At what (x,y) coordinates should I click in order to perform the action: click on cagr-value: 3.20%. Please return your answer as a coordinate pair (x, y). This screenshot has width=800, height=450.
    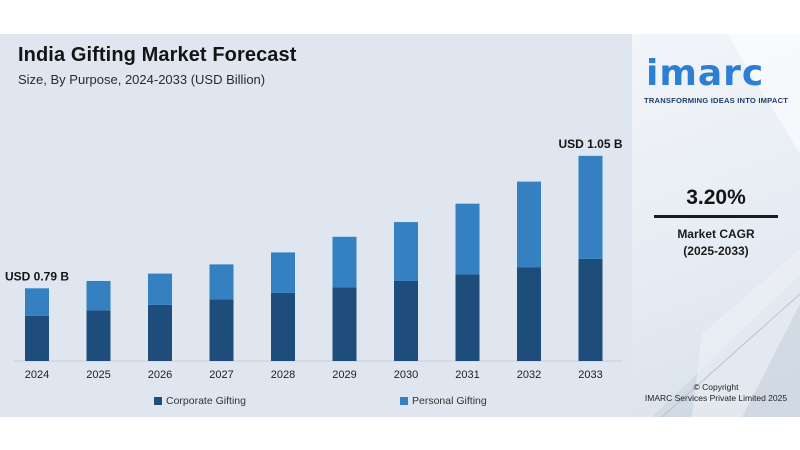
    Looking at the image, I should click on (716, 197).